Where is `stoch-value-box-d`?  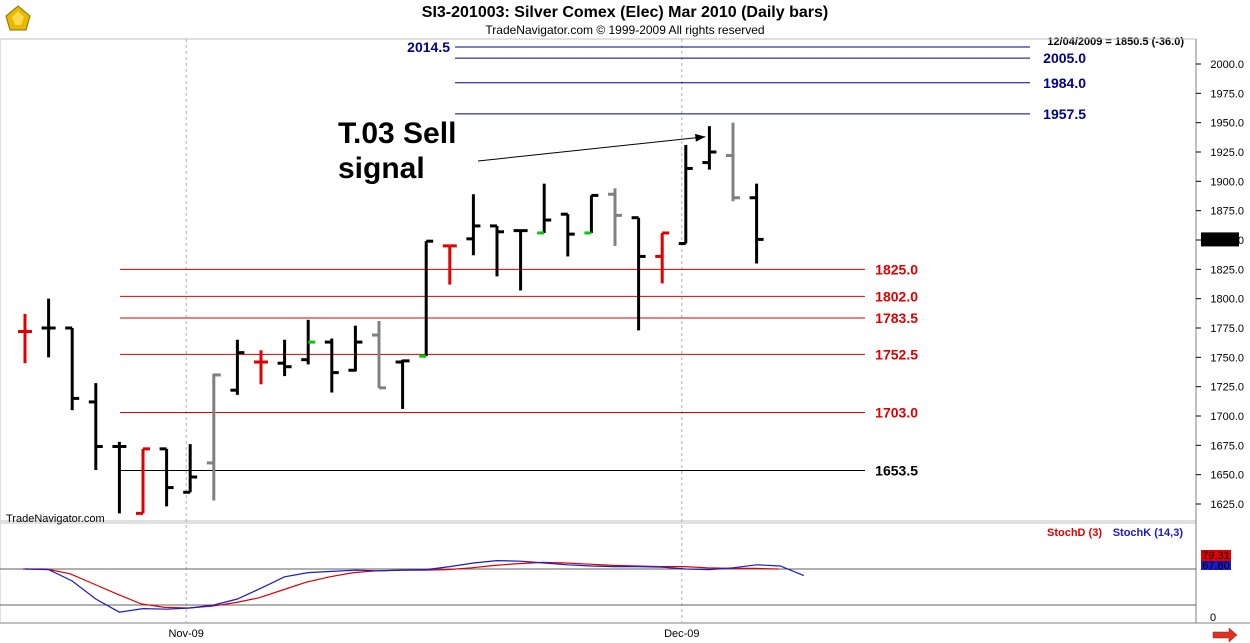 stoch-value-box-d is located at coordinates (1216, 555).